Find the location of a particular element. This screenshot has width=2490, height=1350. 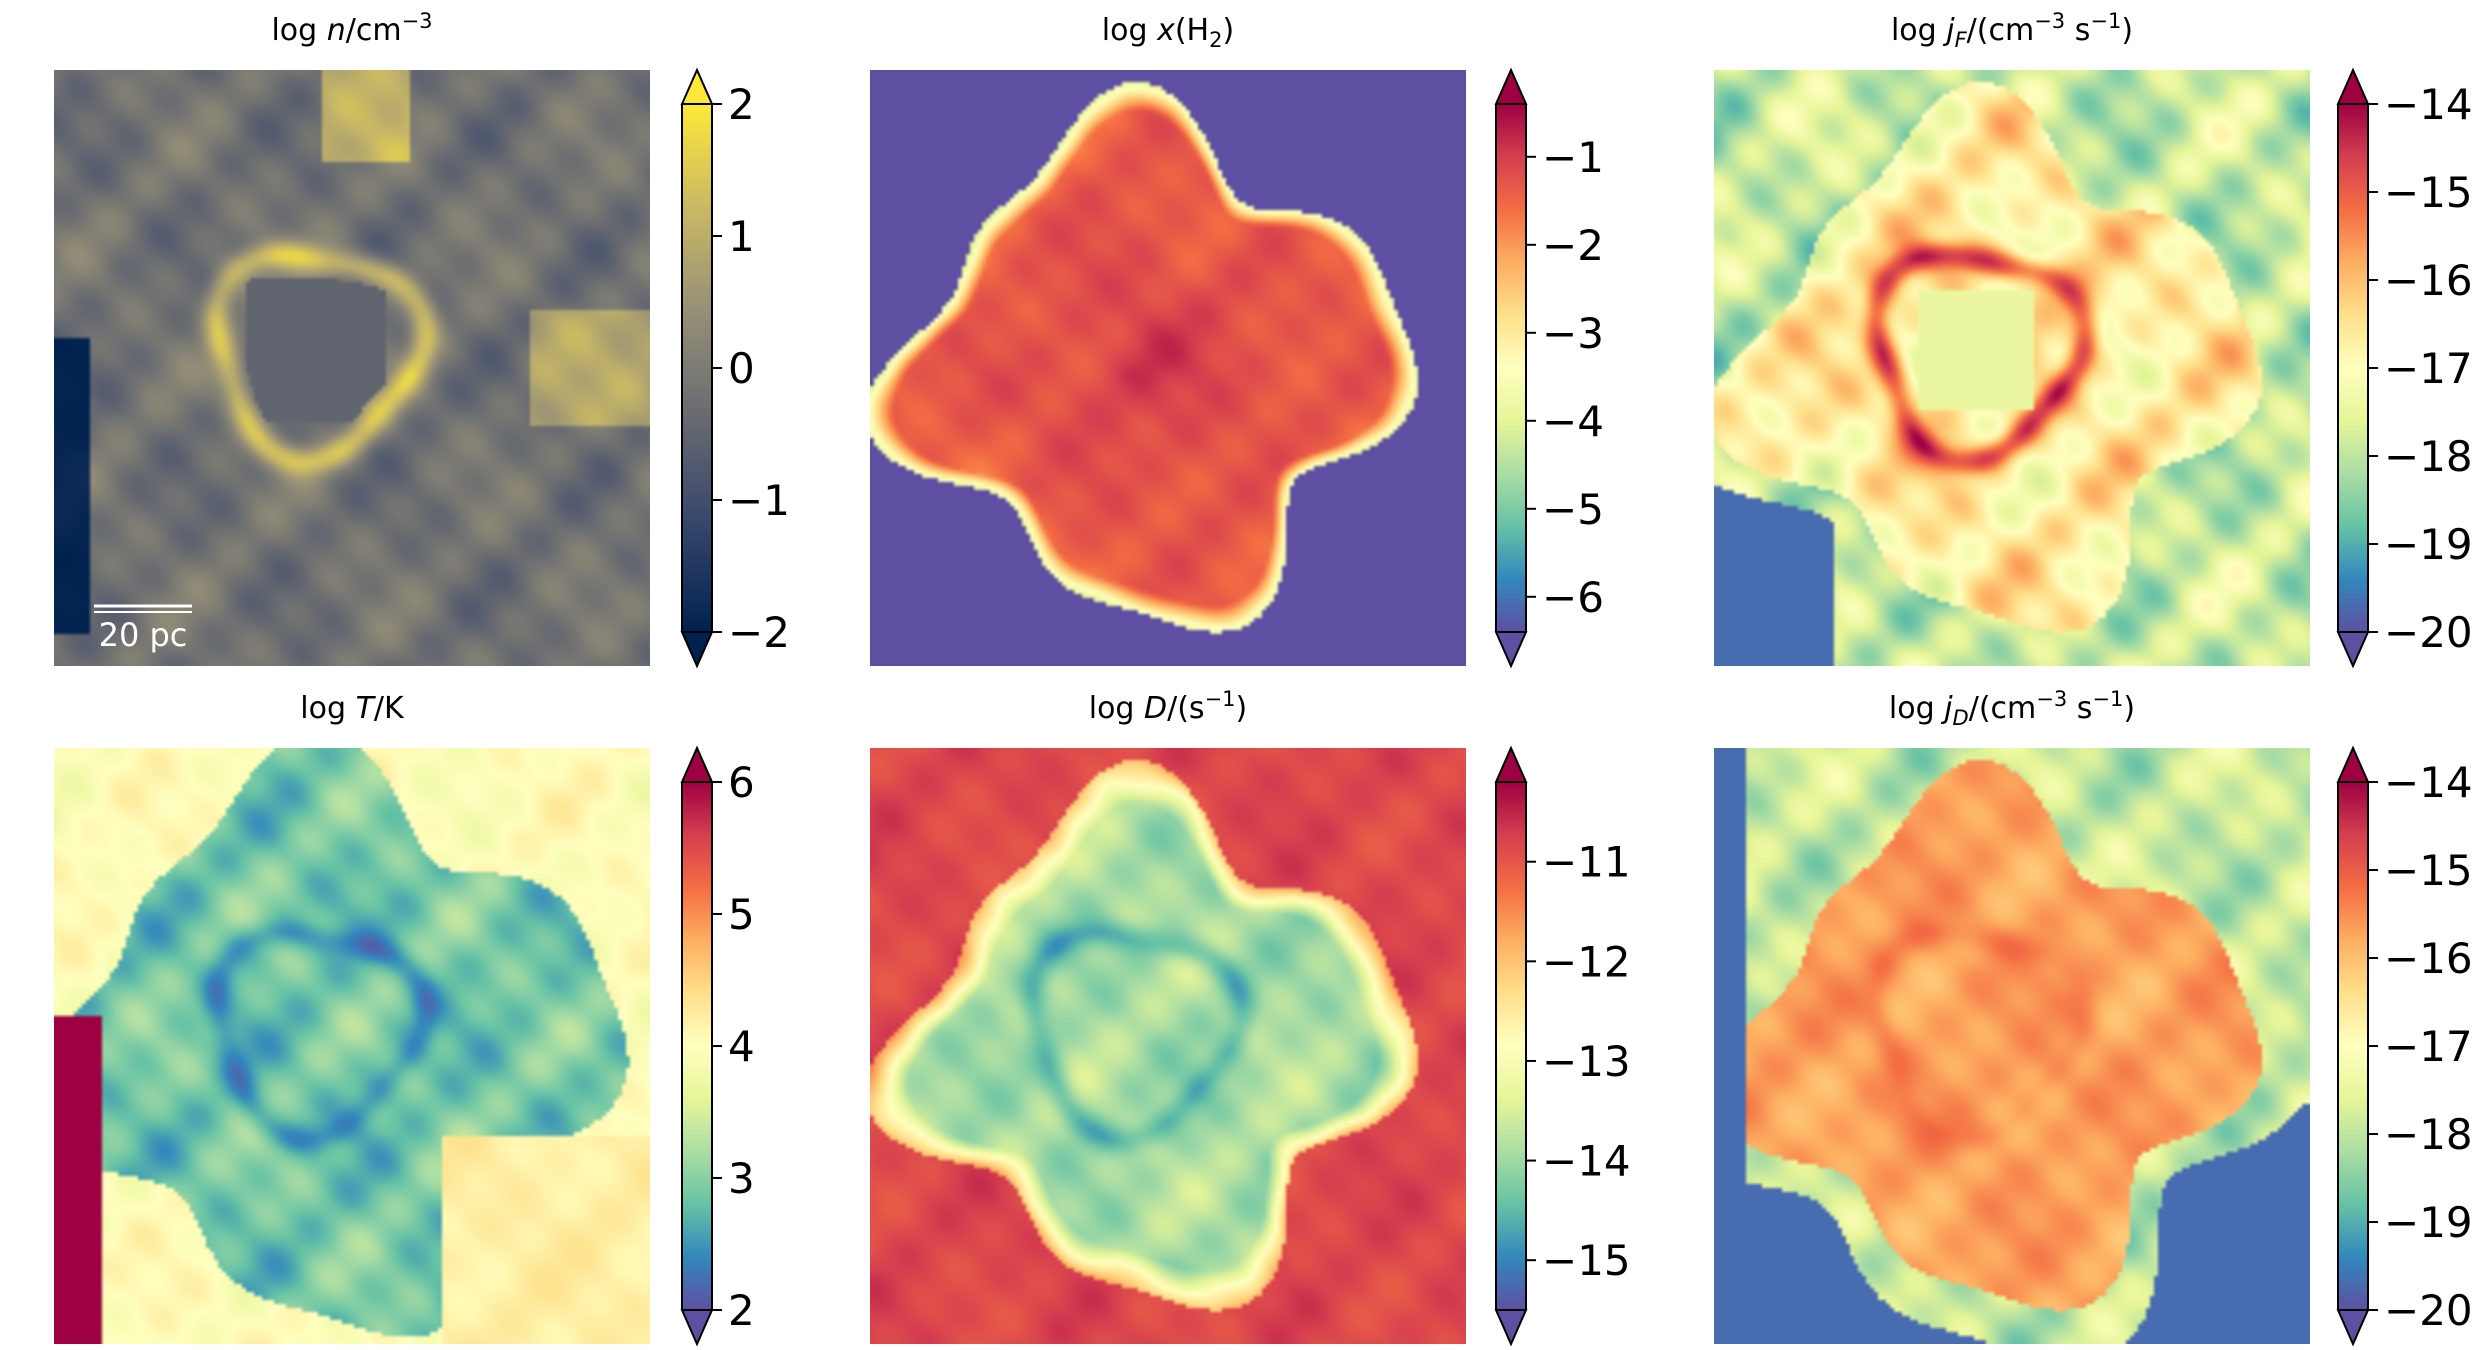

temperature-image is located at coordinates (352, 1046).